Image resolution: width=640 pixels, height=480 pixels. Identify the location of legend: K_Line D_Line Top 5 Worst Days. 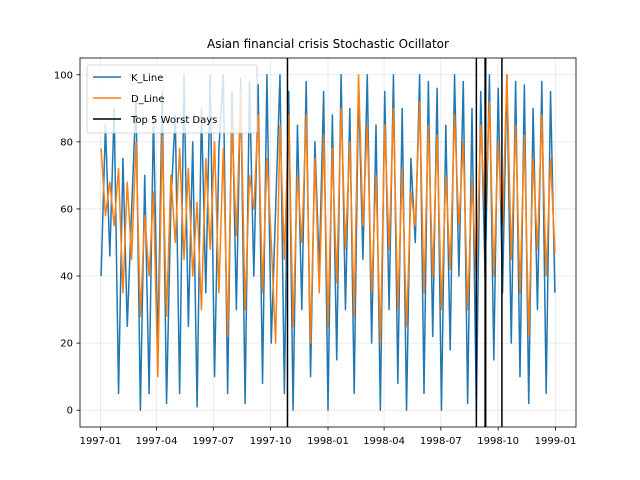
(172, 99).